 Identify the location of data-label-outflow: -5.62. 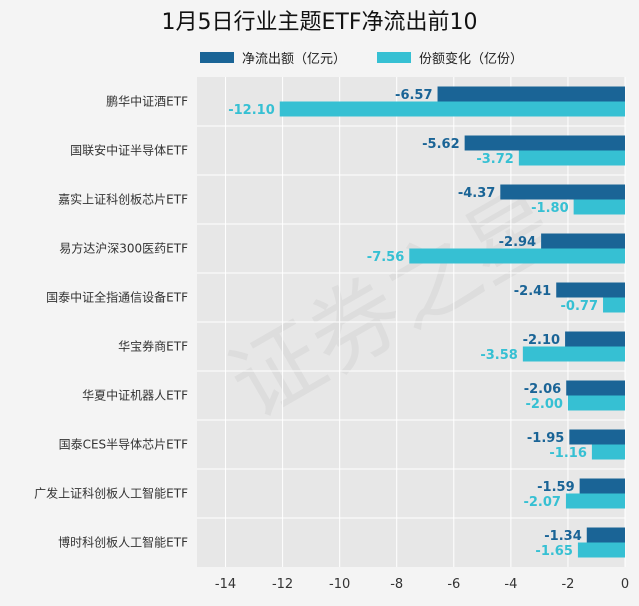
(440, 144).